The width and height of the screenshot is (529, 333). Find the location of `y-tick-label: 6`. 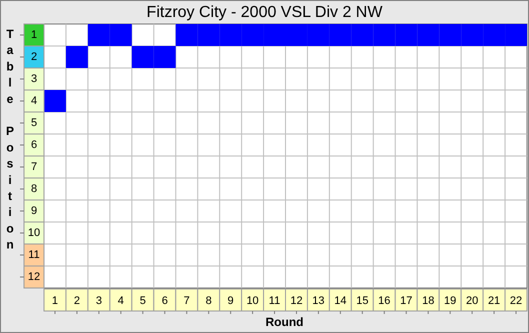

y-tick-label: 6 is located at coordinates (34, 145).